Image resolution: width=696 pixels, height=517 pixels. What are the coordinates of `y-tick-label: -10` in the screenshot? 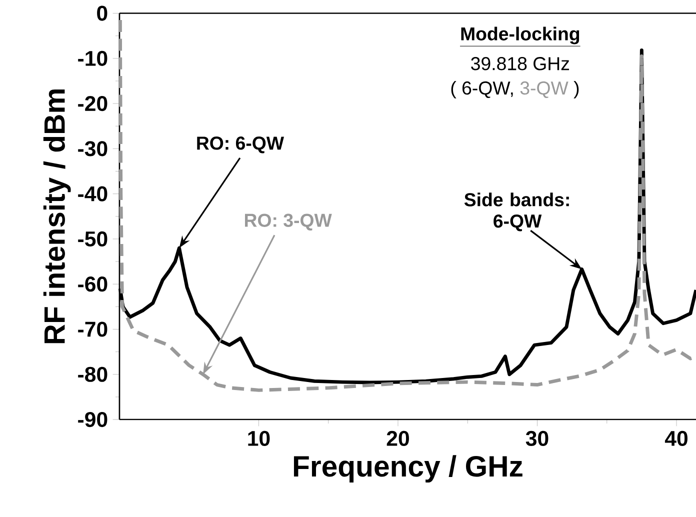 It's located at (93, 58).